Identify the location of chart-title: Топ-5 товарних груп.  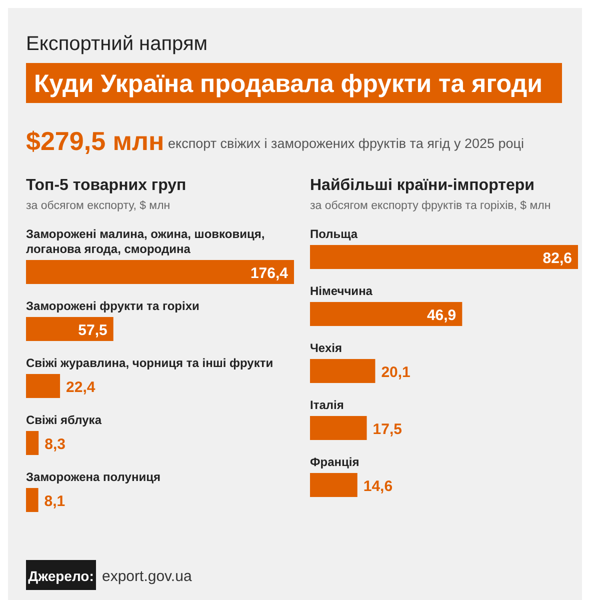
(106, 185).